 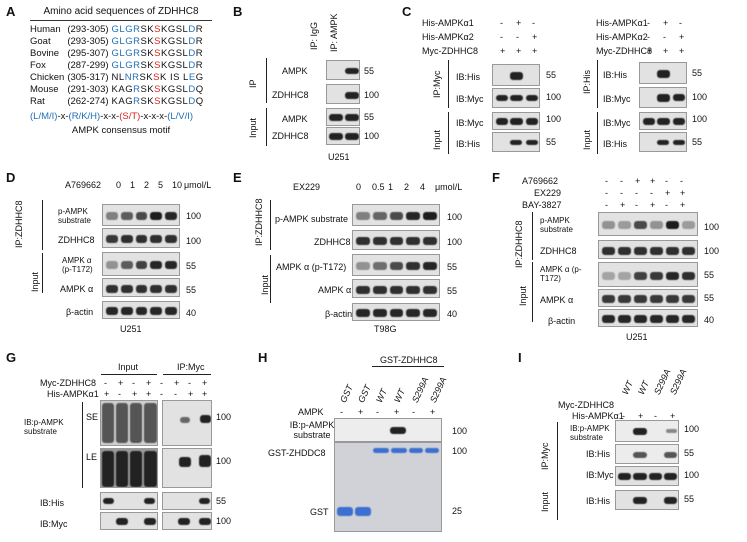 I want to click on header-gst-zdhhc8: GST-ZDHHC8, so click(x=409, y=360).